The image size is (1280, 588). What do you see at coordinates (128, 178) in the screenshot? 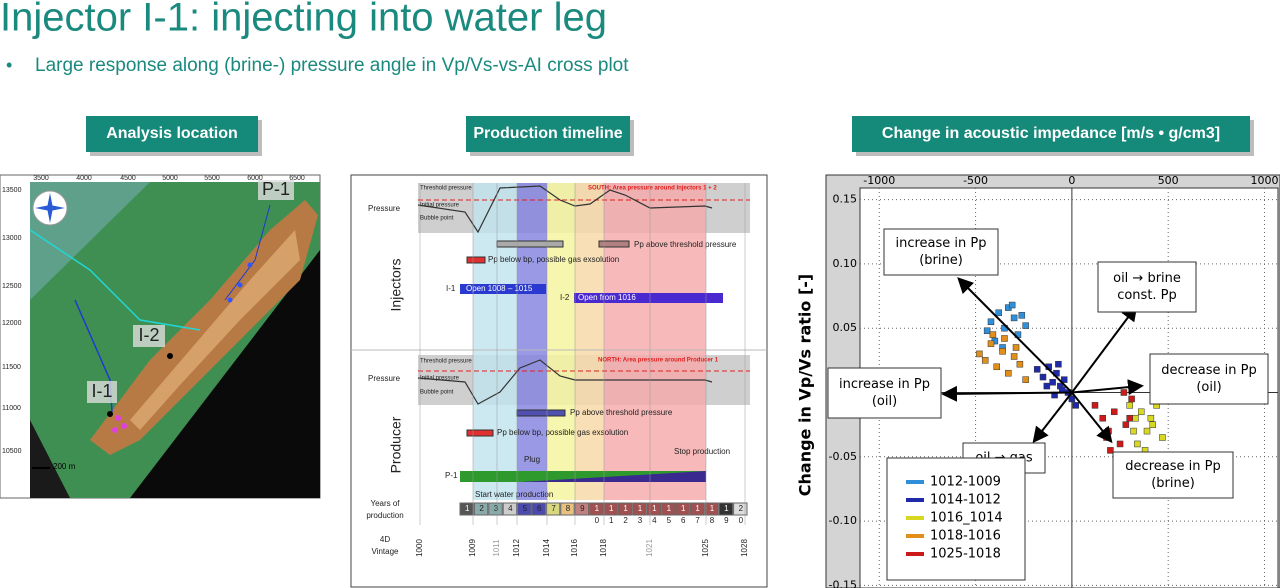
I see `map-x-tick: 4500` at bounding box center [128, 178].